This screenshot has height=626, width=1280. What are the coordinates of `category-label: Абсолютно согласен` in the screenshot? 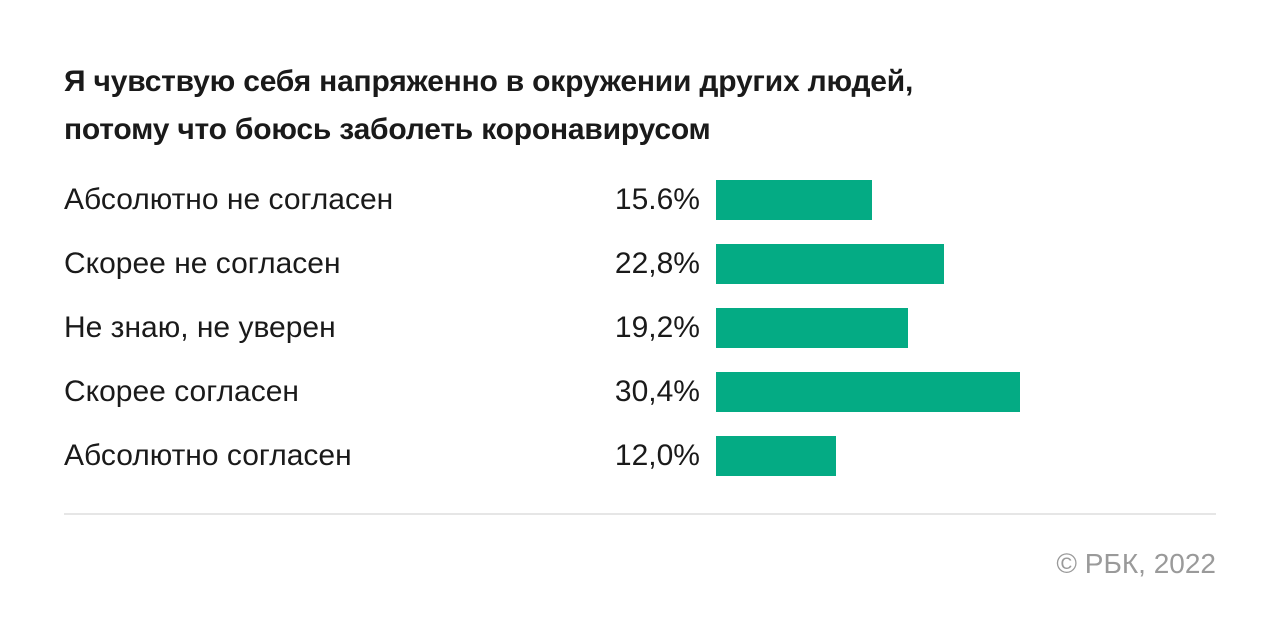 It's located at (208, 455).